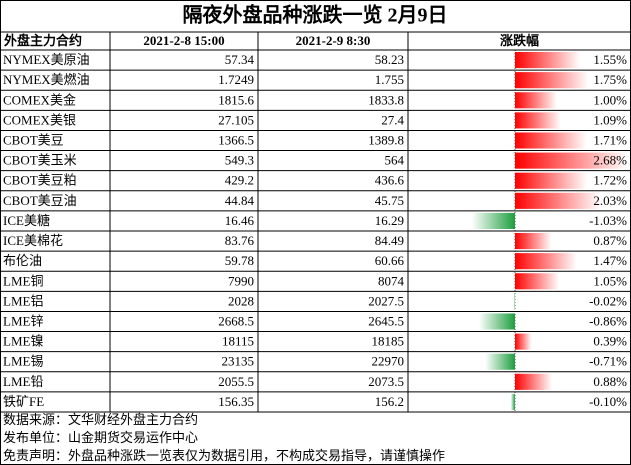  I want to click on price-before: 429.2, so click(239, 180).